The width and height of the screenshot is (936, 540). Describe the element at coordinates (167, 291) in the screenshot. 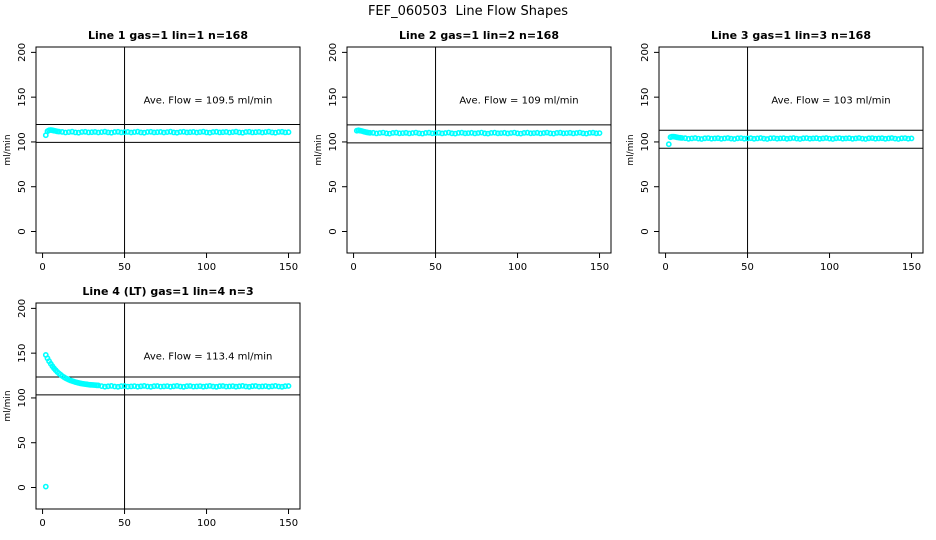

I see `panel-title: Line 4 (LT) gas=1 lin=4 n=3` at that location.